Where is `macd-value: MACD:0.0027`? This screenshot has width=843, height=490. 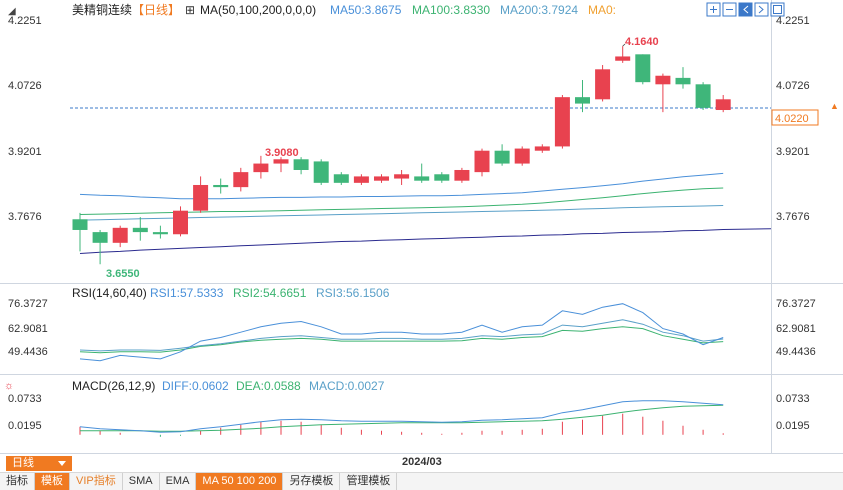 macd-value: MACD:0.0027 is located at coordinates (347, 386).